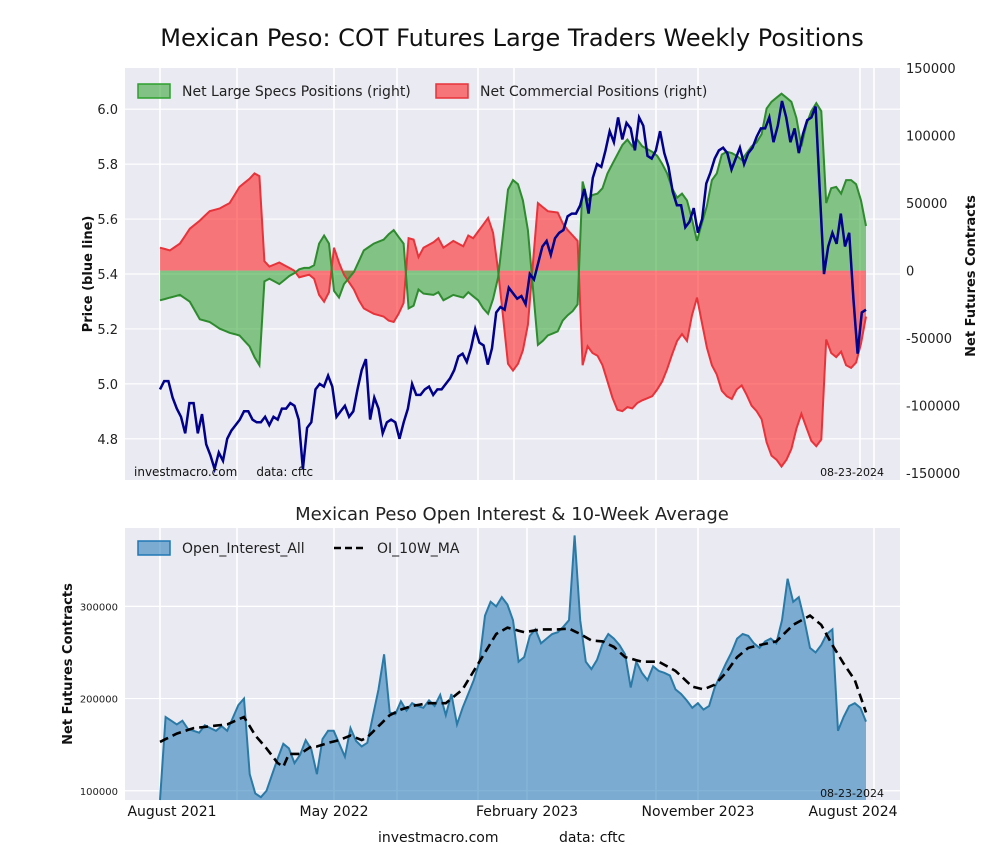 The height and width of the screenshot is (860, 1000). I want to click on price-tick-label: 5.2, so click(107, 330).